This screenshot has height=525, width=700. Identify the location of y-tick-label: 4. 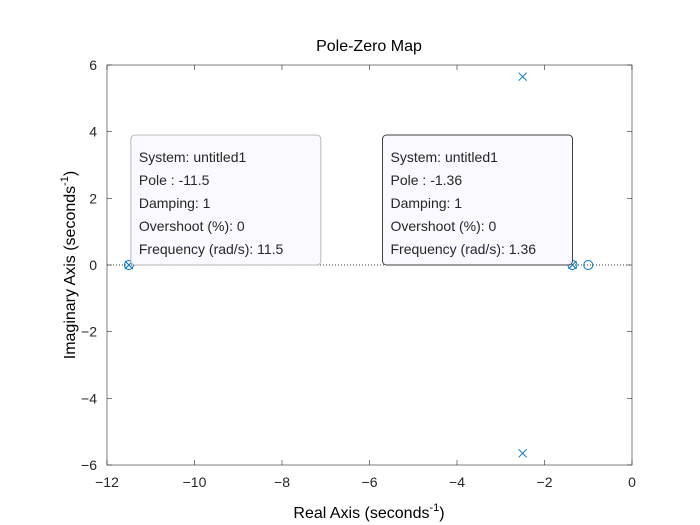
(93, 132).